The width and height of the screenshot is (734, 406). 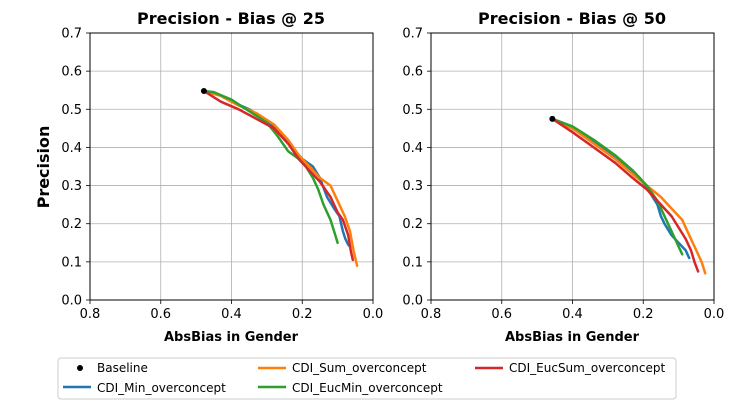 I want to click on legend-label: Baseline, so click(x=122, y=368).